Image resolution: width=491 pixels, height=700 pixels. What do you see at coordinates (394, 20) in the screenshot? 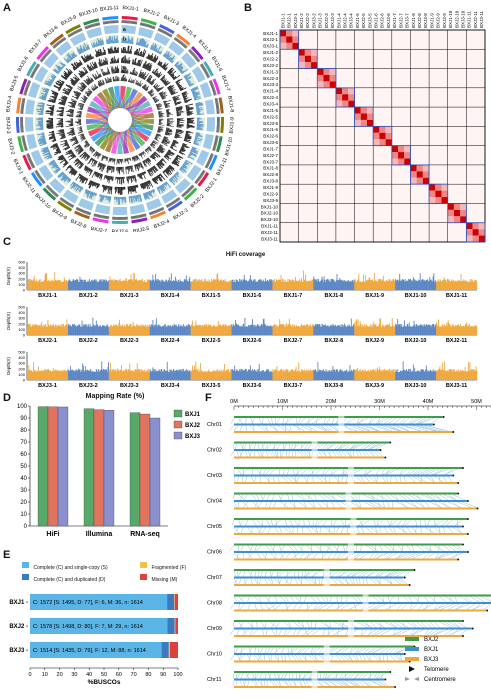
I see `col-label: BXJ1-7` at bounding box center [394, 20].